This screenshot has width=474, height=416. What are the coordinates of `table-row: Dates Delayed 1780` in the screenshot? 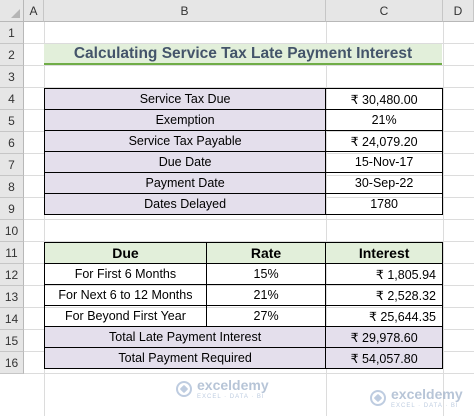 It's located at (243, 204).